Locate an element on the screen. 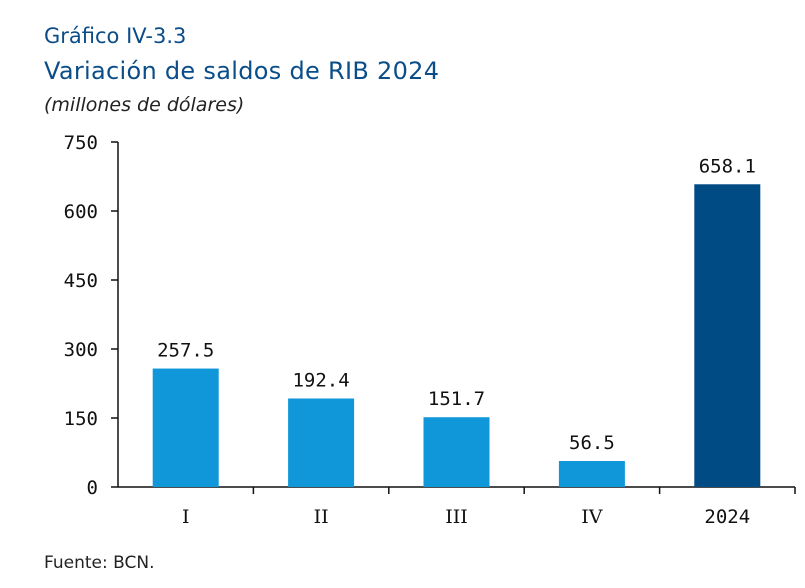  x-category-label: II is located at coordinates (321, 517).